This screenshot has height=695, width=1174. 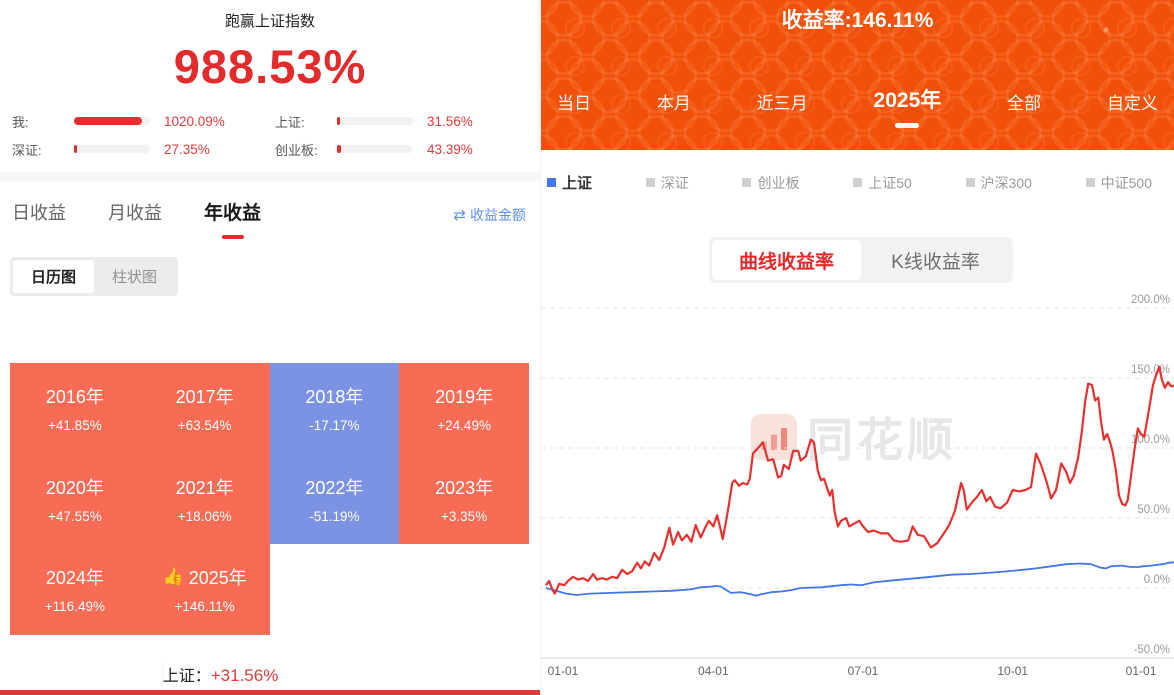 I want to click on legend-item-中证500: 中证500, so click(x=1118, y=183).